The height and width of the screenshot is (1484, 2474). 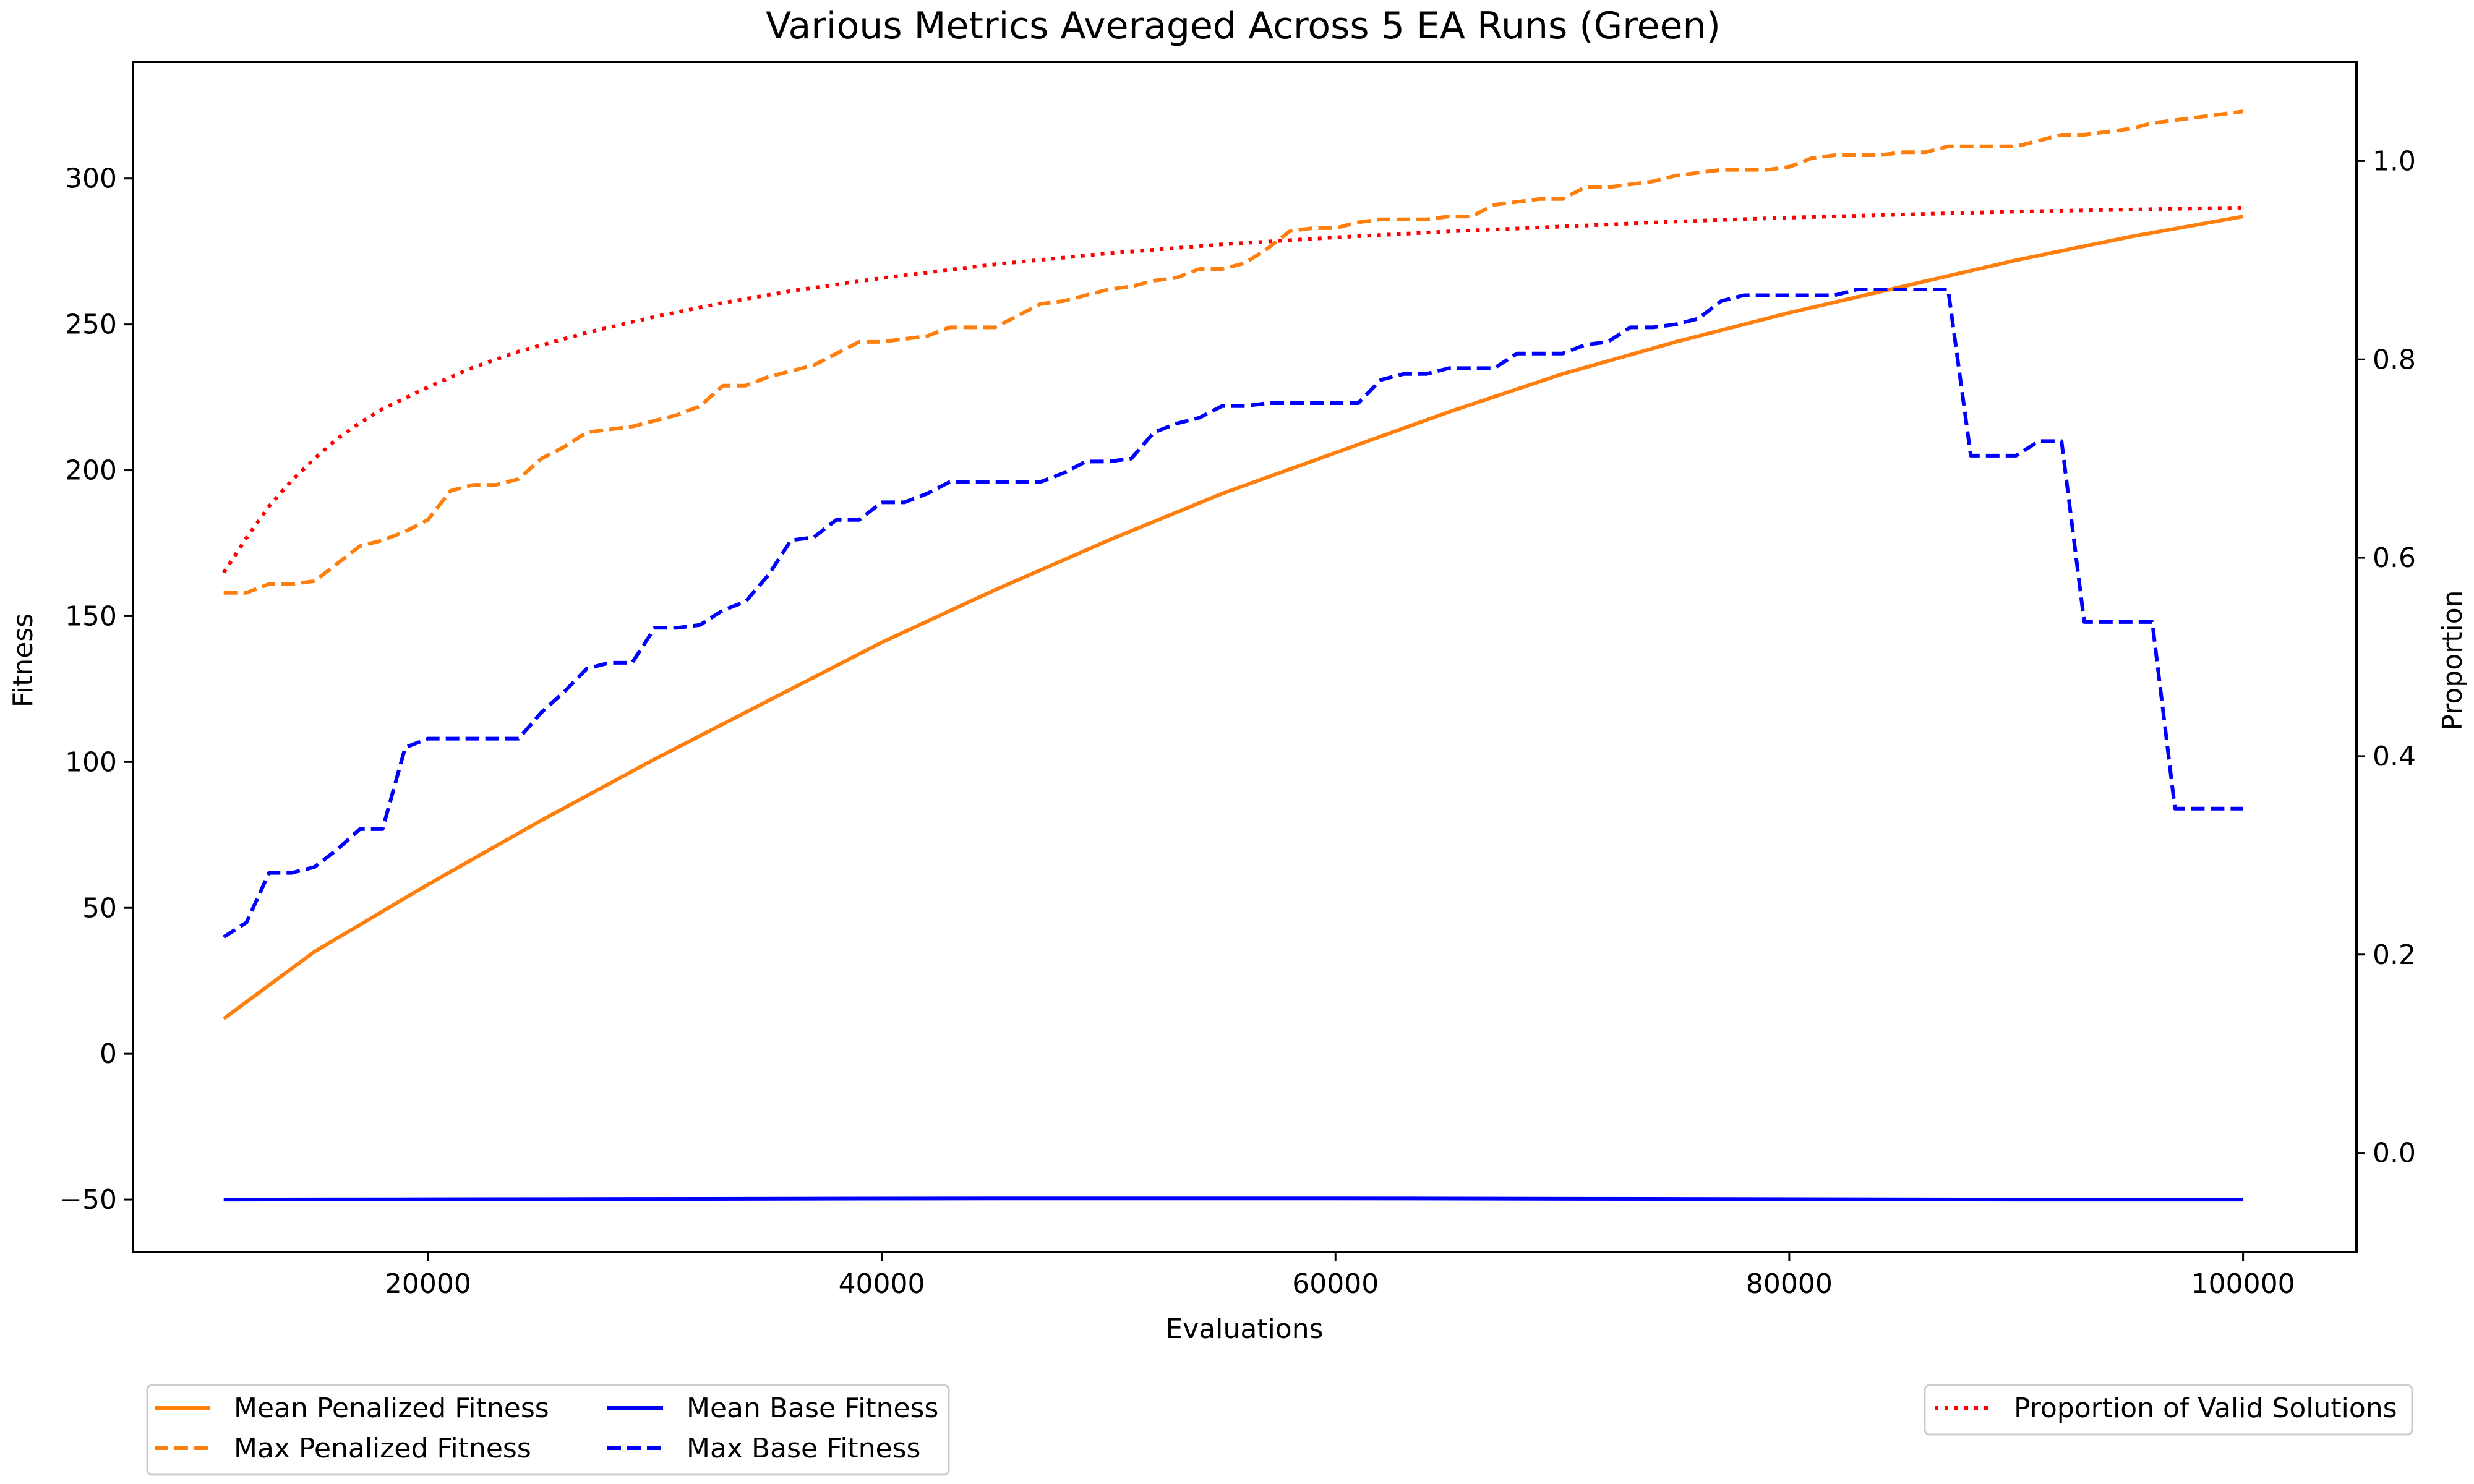 I want to click on y-tick-label: 300, so click(x=91, y=179).